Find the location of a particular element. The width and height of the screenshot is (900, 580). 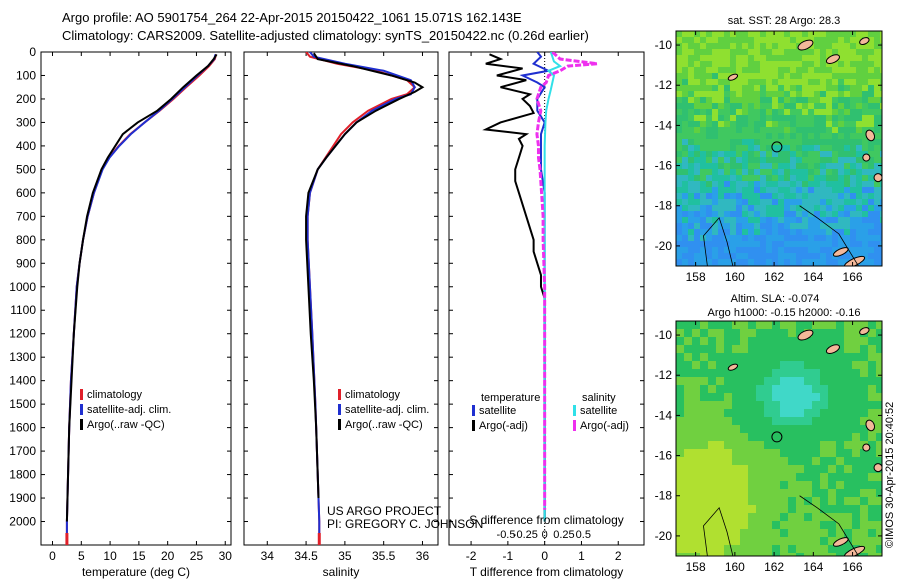

sla-map-frame is located at coordinates (779, 438).